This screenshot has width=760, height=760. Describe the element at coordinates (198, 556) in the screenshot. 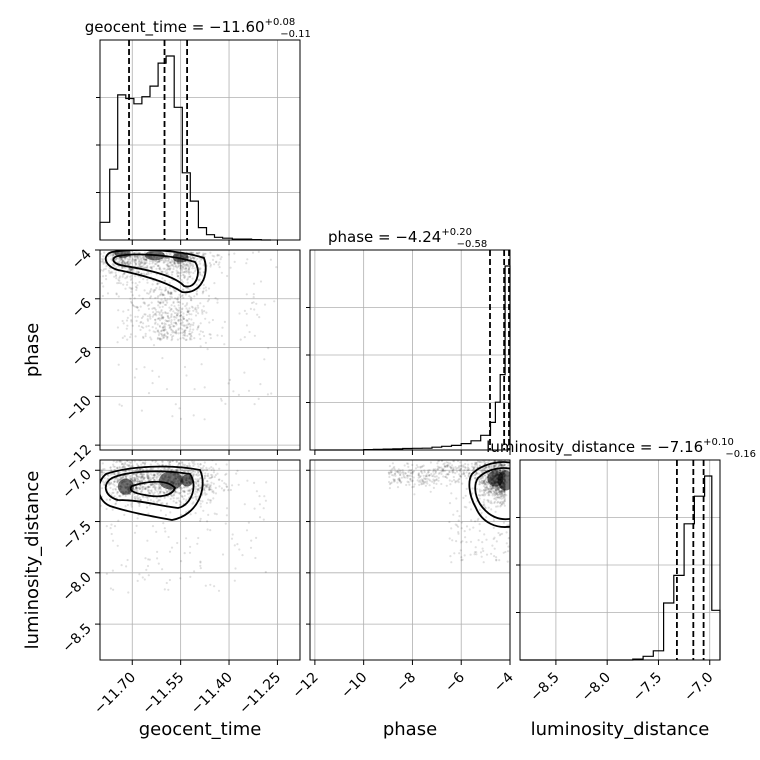

I see `panel-2d-geocent_time-luminosity_distance` at that location.